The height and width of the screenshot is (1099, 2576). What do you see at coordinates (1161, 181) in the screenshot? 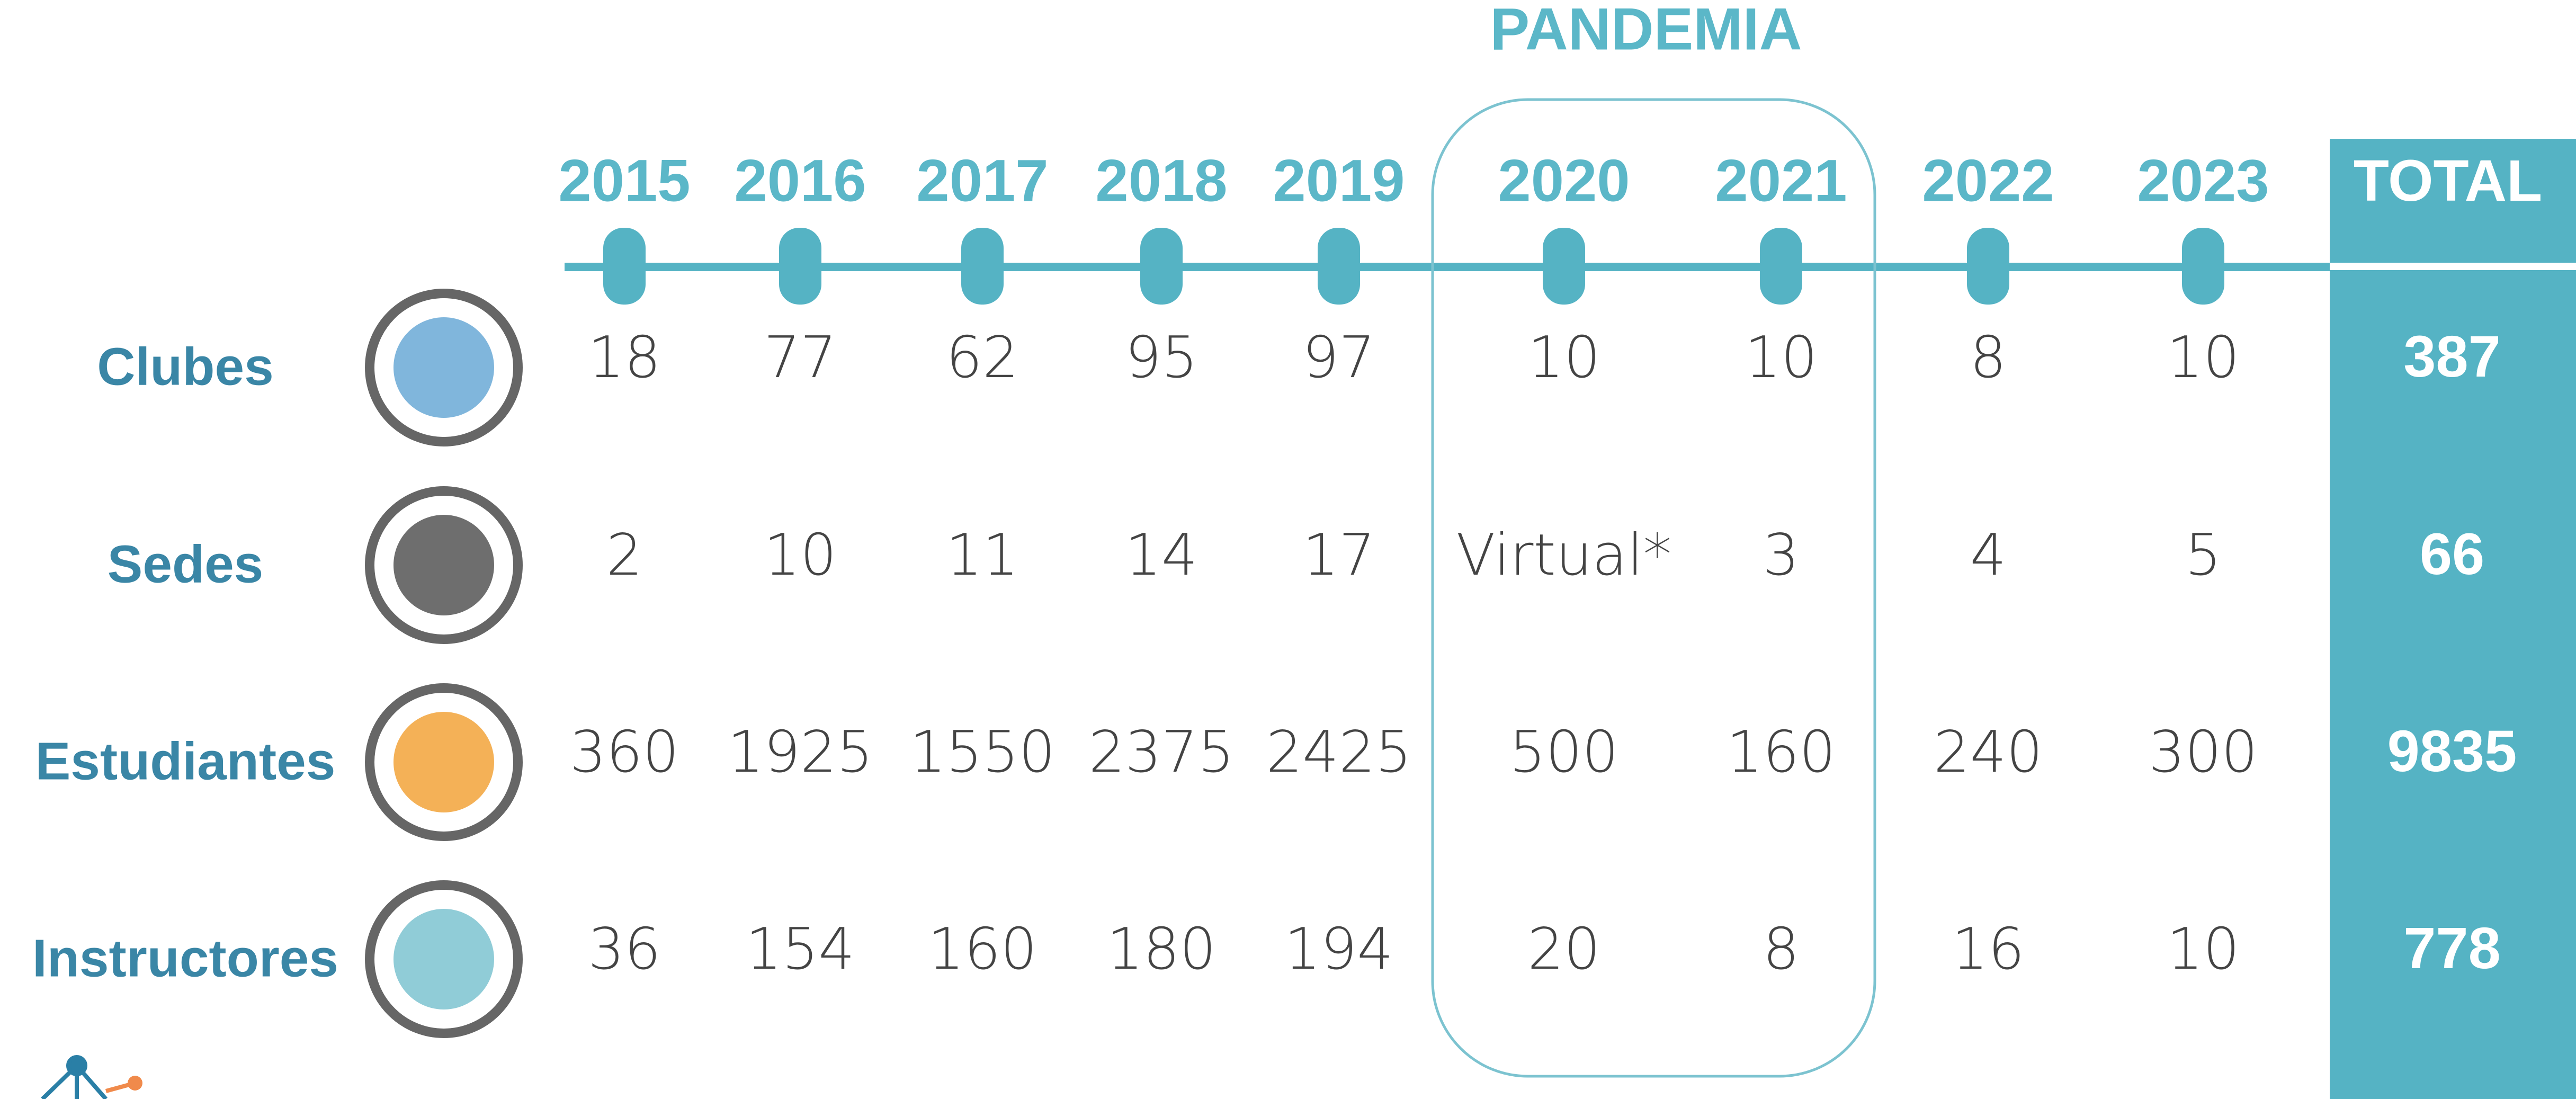
I see `year-header: 2018` at bounding box center [1161, 181].